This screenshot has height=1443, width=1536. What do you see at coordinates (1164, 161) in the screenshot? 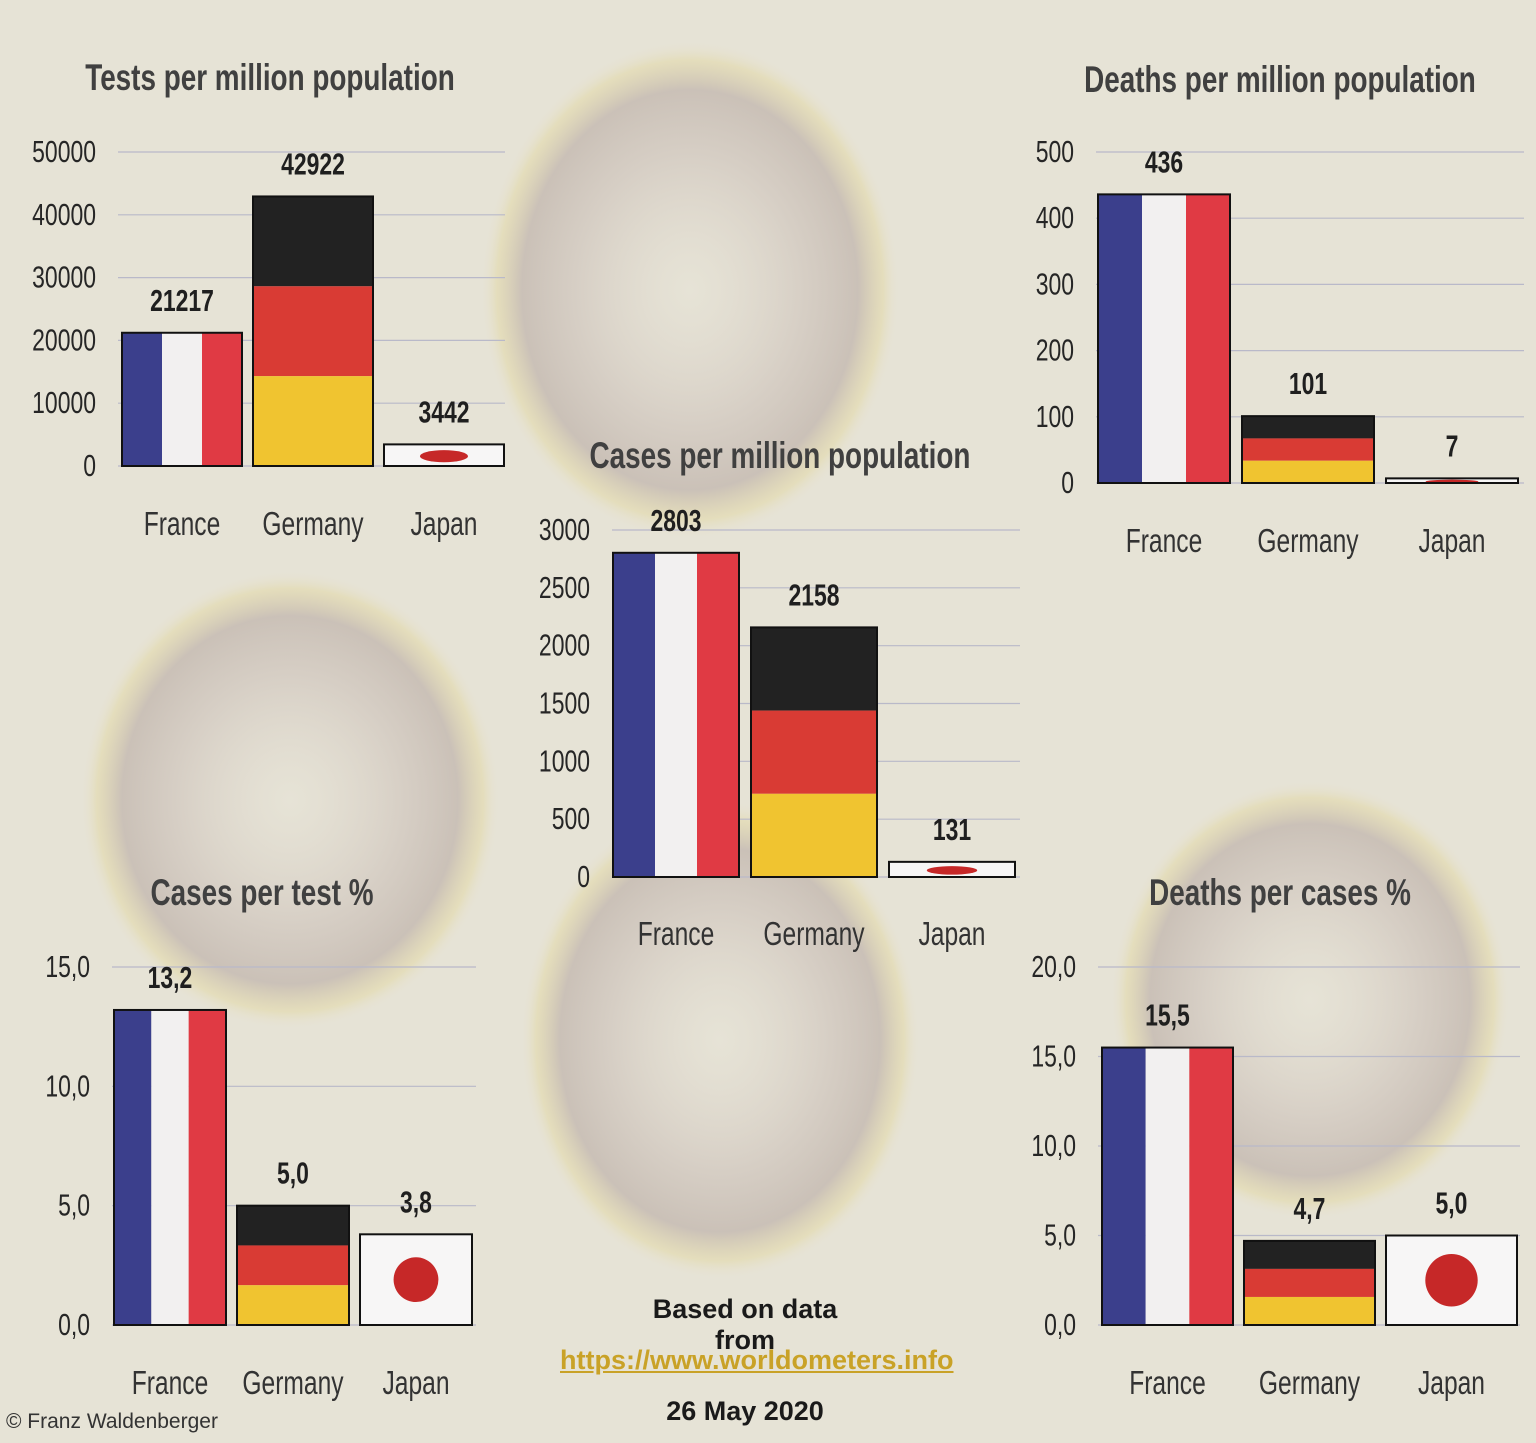
I see `data-label: 436` at bounding box center [1164, 161].